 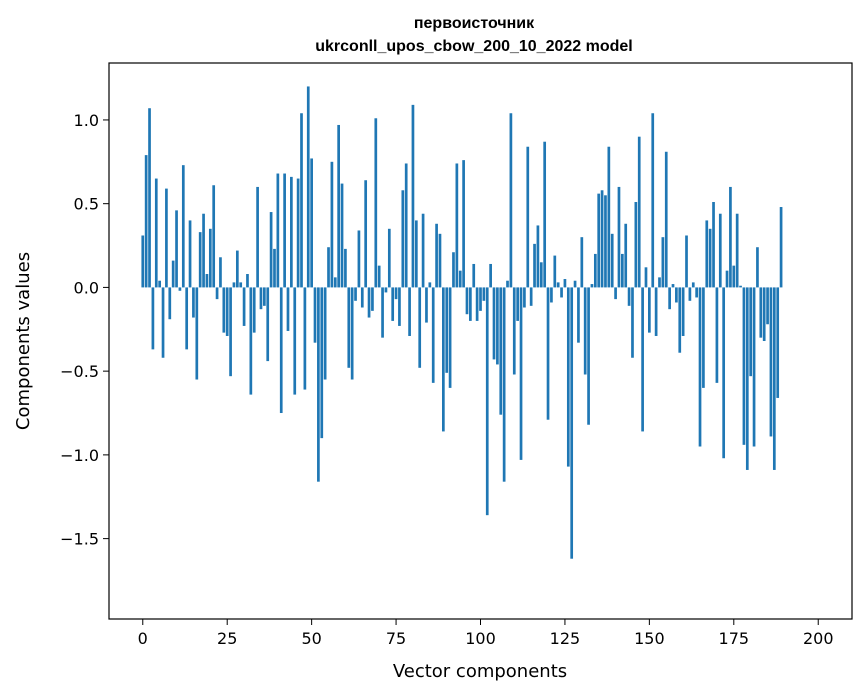 What do you see at coordinates (565, 638) in the screenshot?
I see `x-tick-label: 125` at bounding box center [565, 638].